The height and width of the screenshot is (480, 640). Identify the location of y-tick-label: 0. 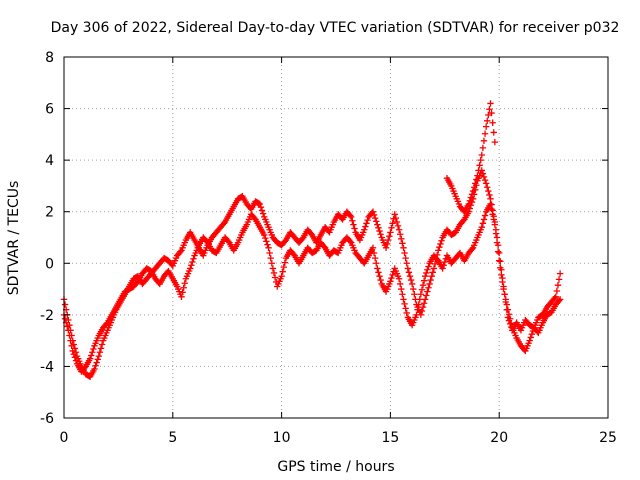
(49, 264).